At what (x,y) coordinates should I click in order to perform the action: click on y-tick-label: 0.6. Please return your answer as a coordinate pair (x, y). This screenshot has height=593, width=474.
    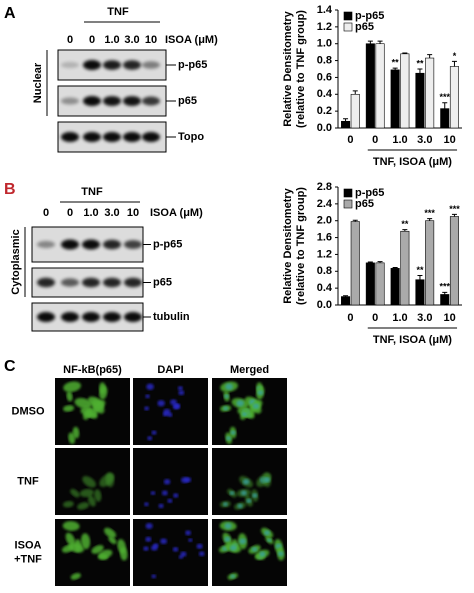
    Looking at the image, I should click on (324, 77).